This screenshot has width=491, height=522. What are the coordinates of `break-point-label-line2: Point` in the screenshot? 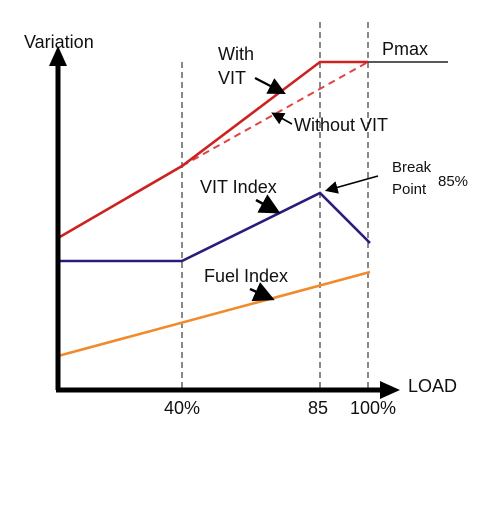 It's located at (409, 189).